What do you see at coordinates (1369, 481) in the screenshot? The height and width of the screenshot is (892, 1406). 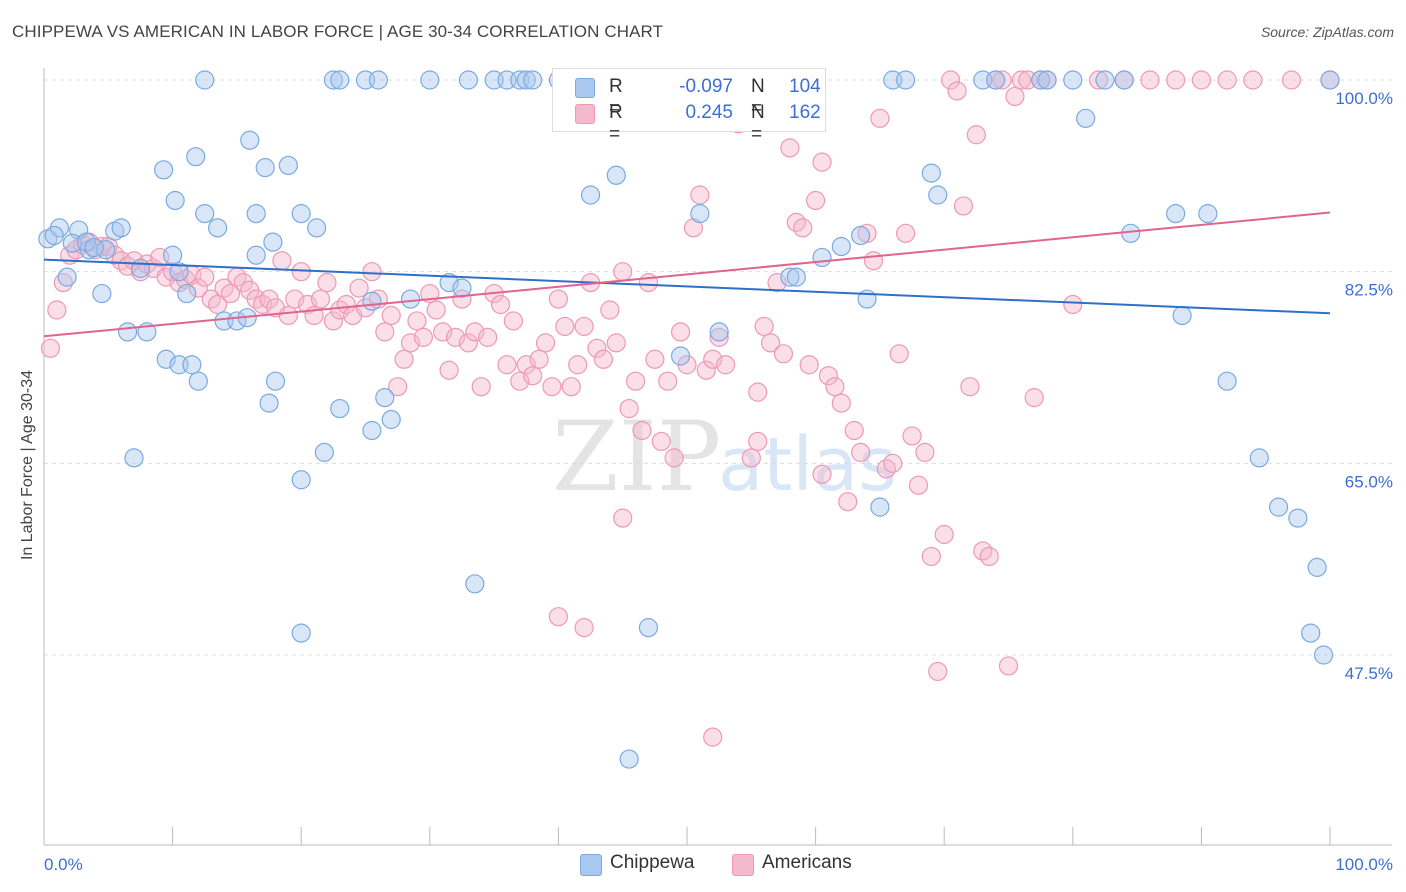 I see `y-tick-label: 65.0%` at bounding box center [1369, 481].